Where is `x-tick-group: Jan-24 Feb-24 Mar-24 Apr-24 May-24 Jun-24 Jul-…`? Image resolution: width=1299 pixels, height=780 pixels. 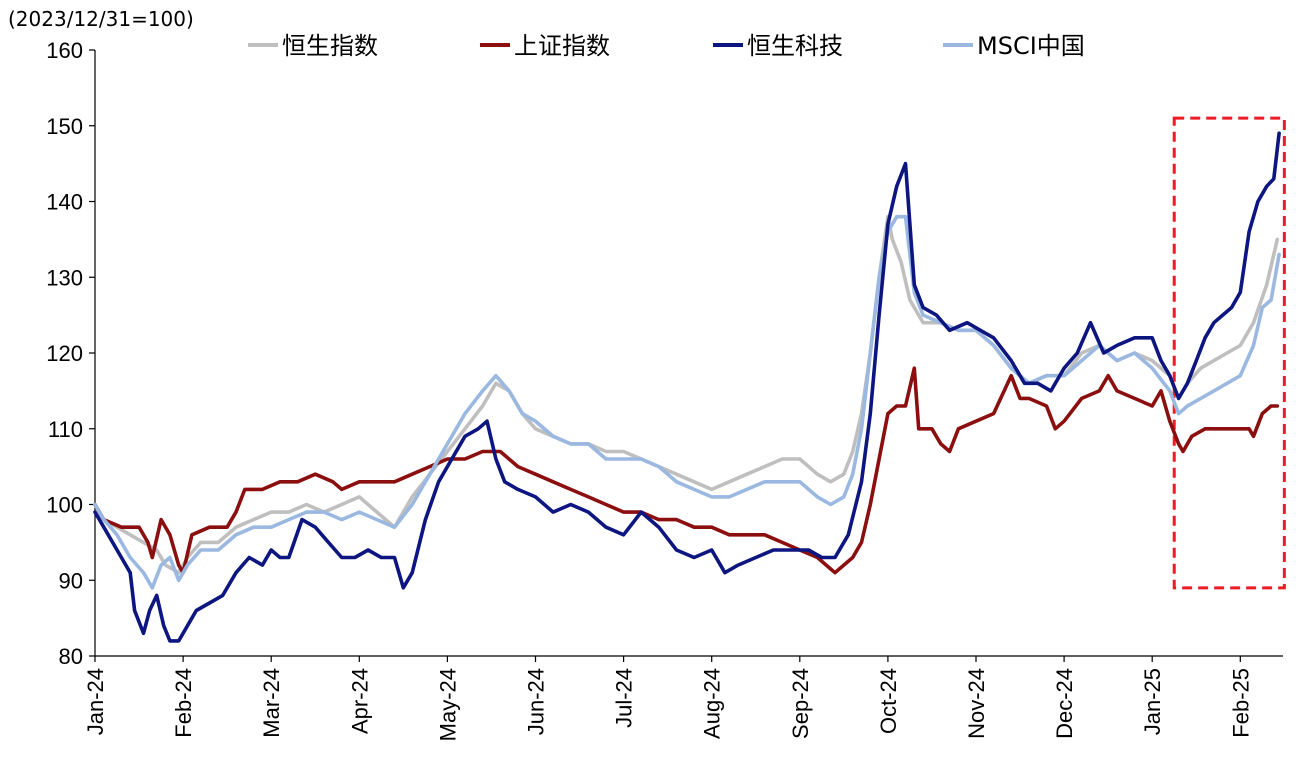
x-tick-group: Jan-24 Feb-24 Mar-24 Apr-24 May-24 Jun-24 Jul-… is located at coordinates (668, 698).